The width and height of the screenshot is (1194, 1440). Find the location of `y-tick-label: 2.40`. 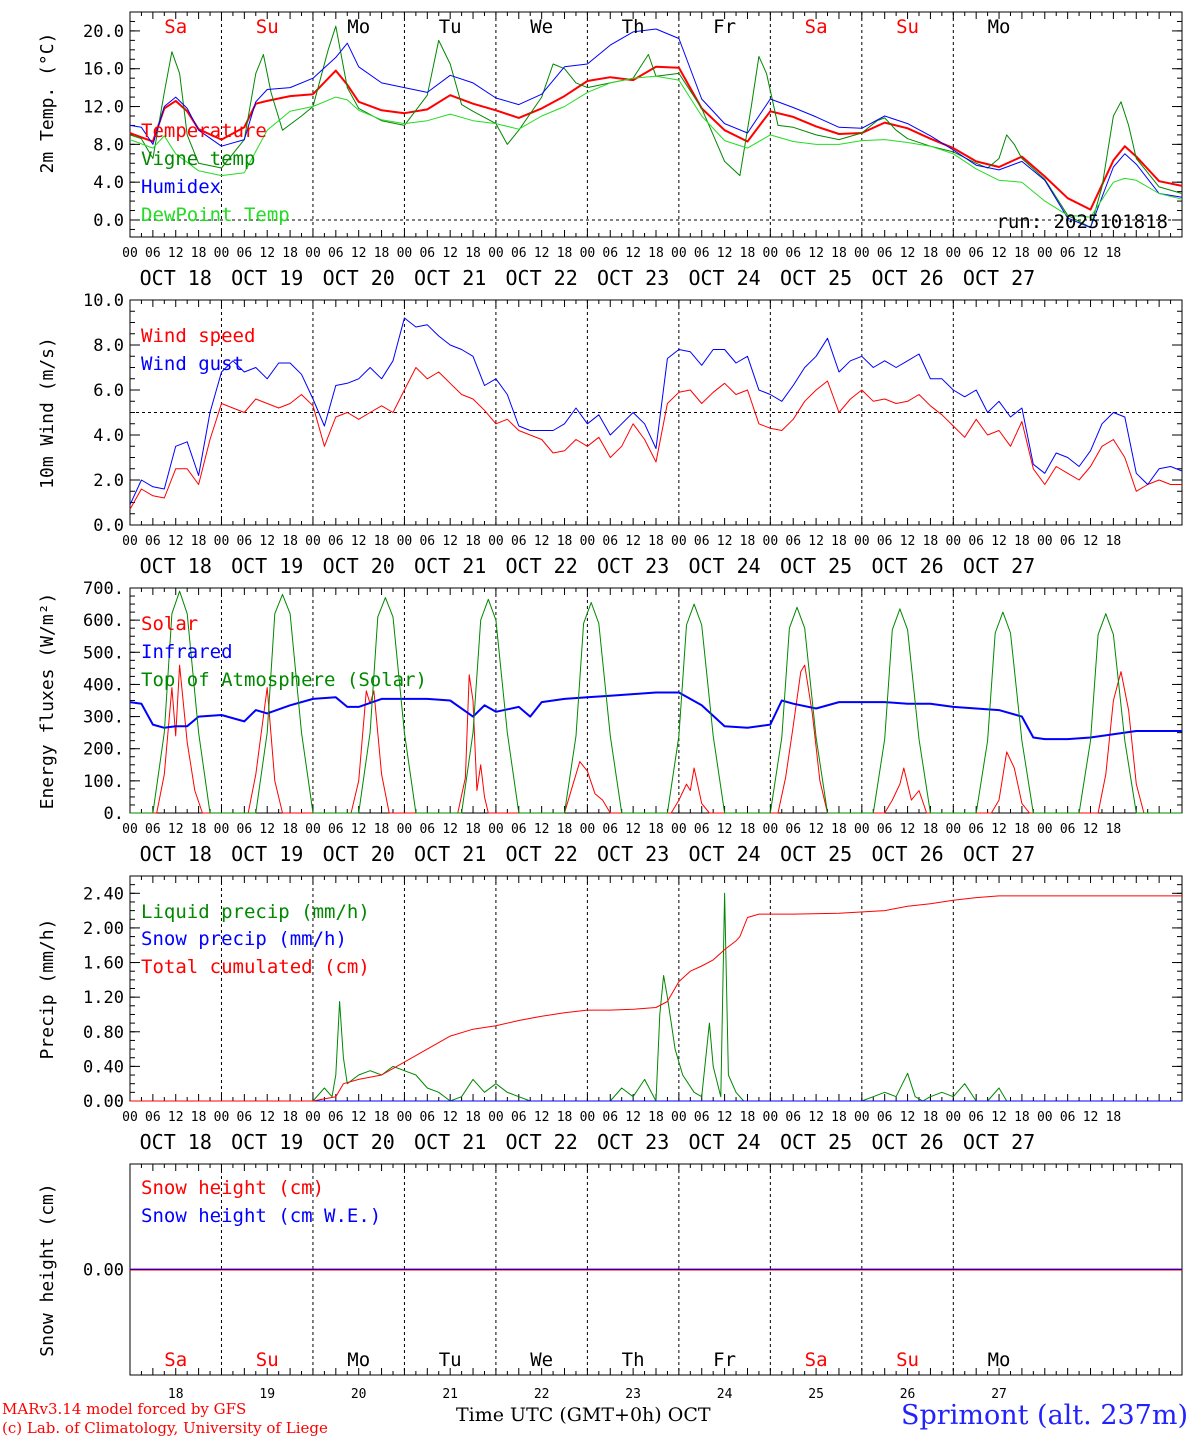

y-tick-label: 2.40 is located at coordinates (103, 894).